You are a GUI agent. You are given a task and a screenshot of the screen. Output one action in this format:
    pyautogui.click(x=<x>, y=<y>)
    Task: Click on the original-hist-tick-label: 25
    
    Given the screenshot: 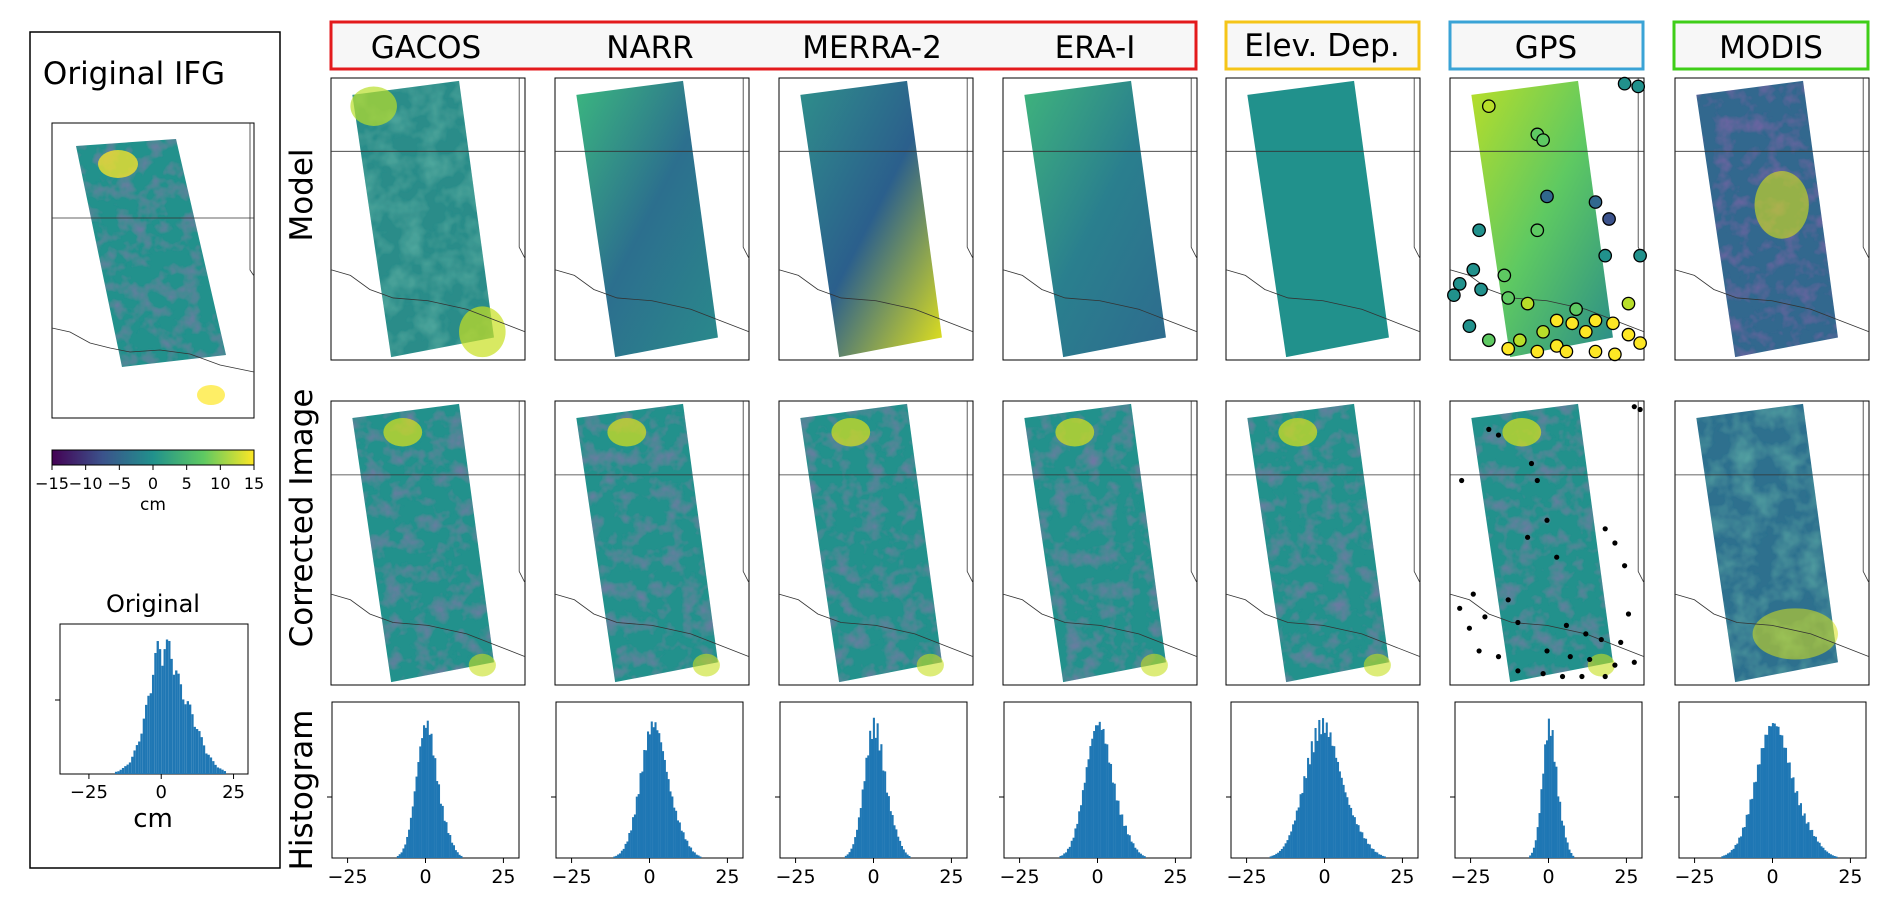 What is the action you would take?
    pyautogui.click(x=233, y=792)
    